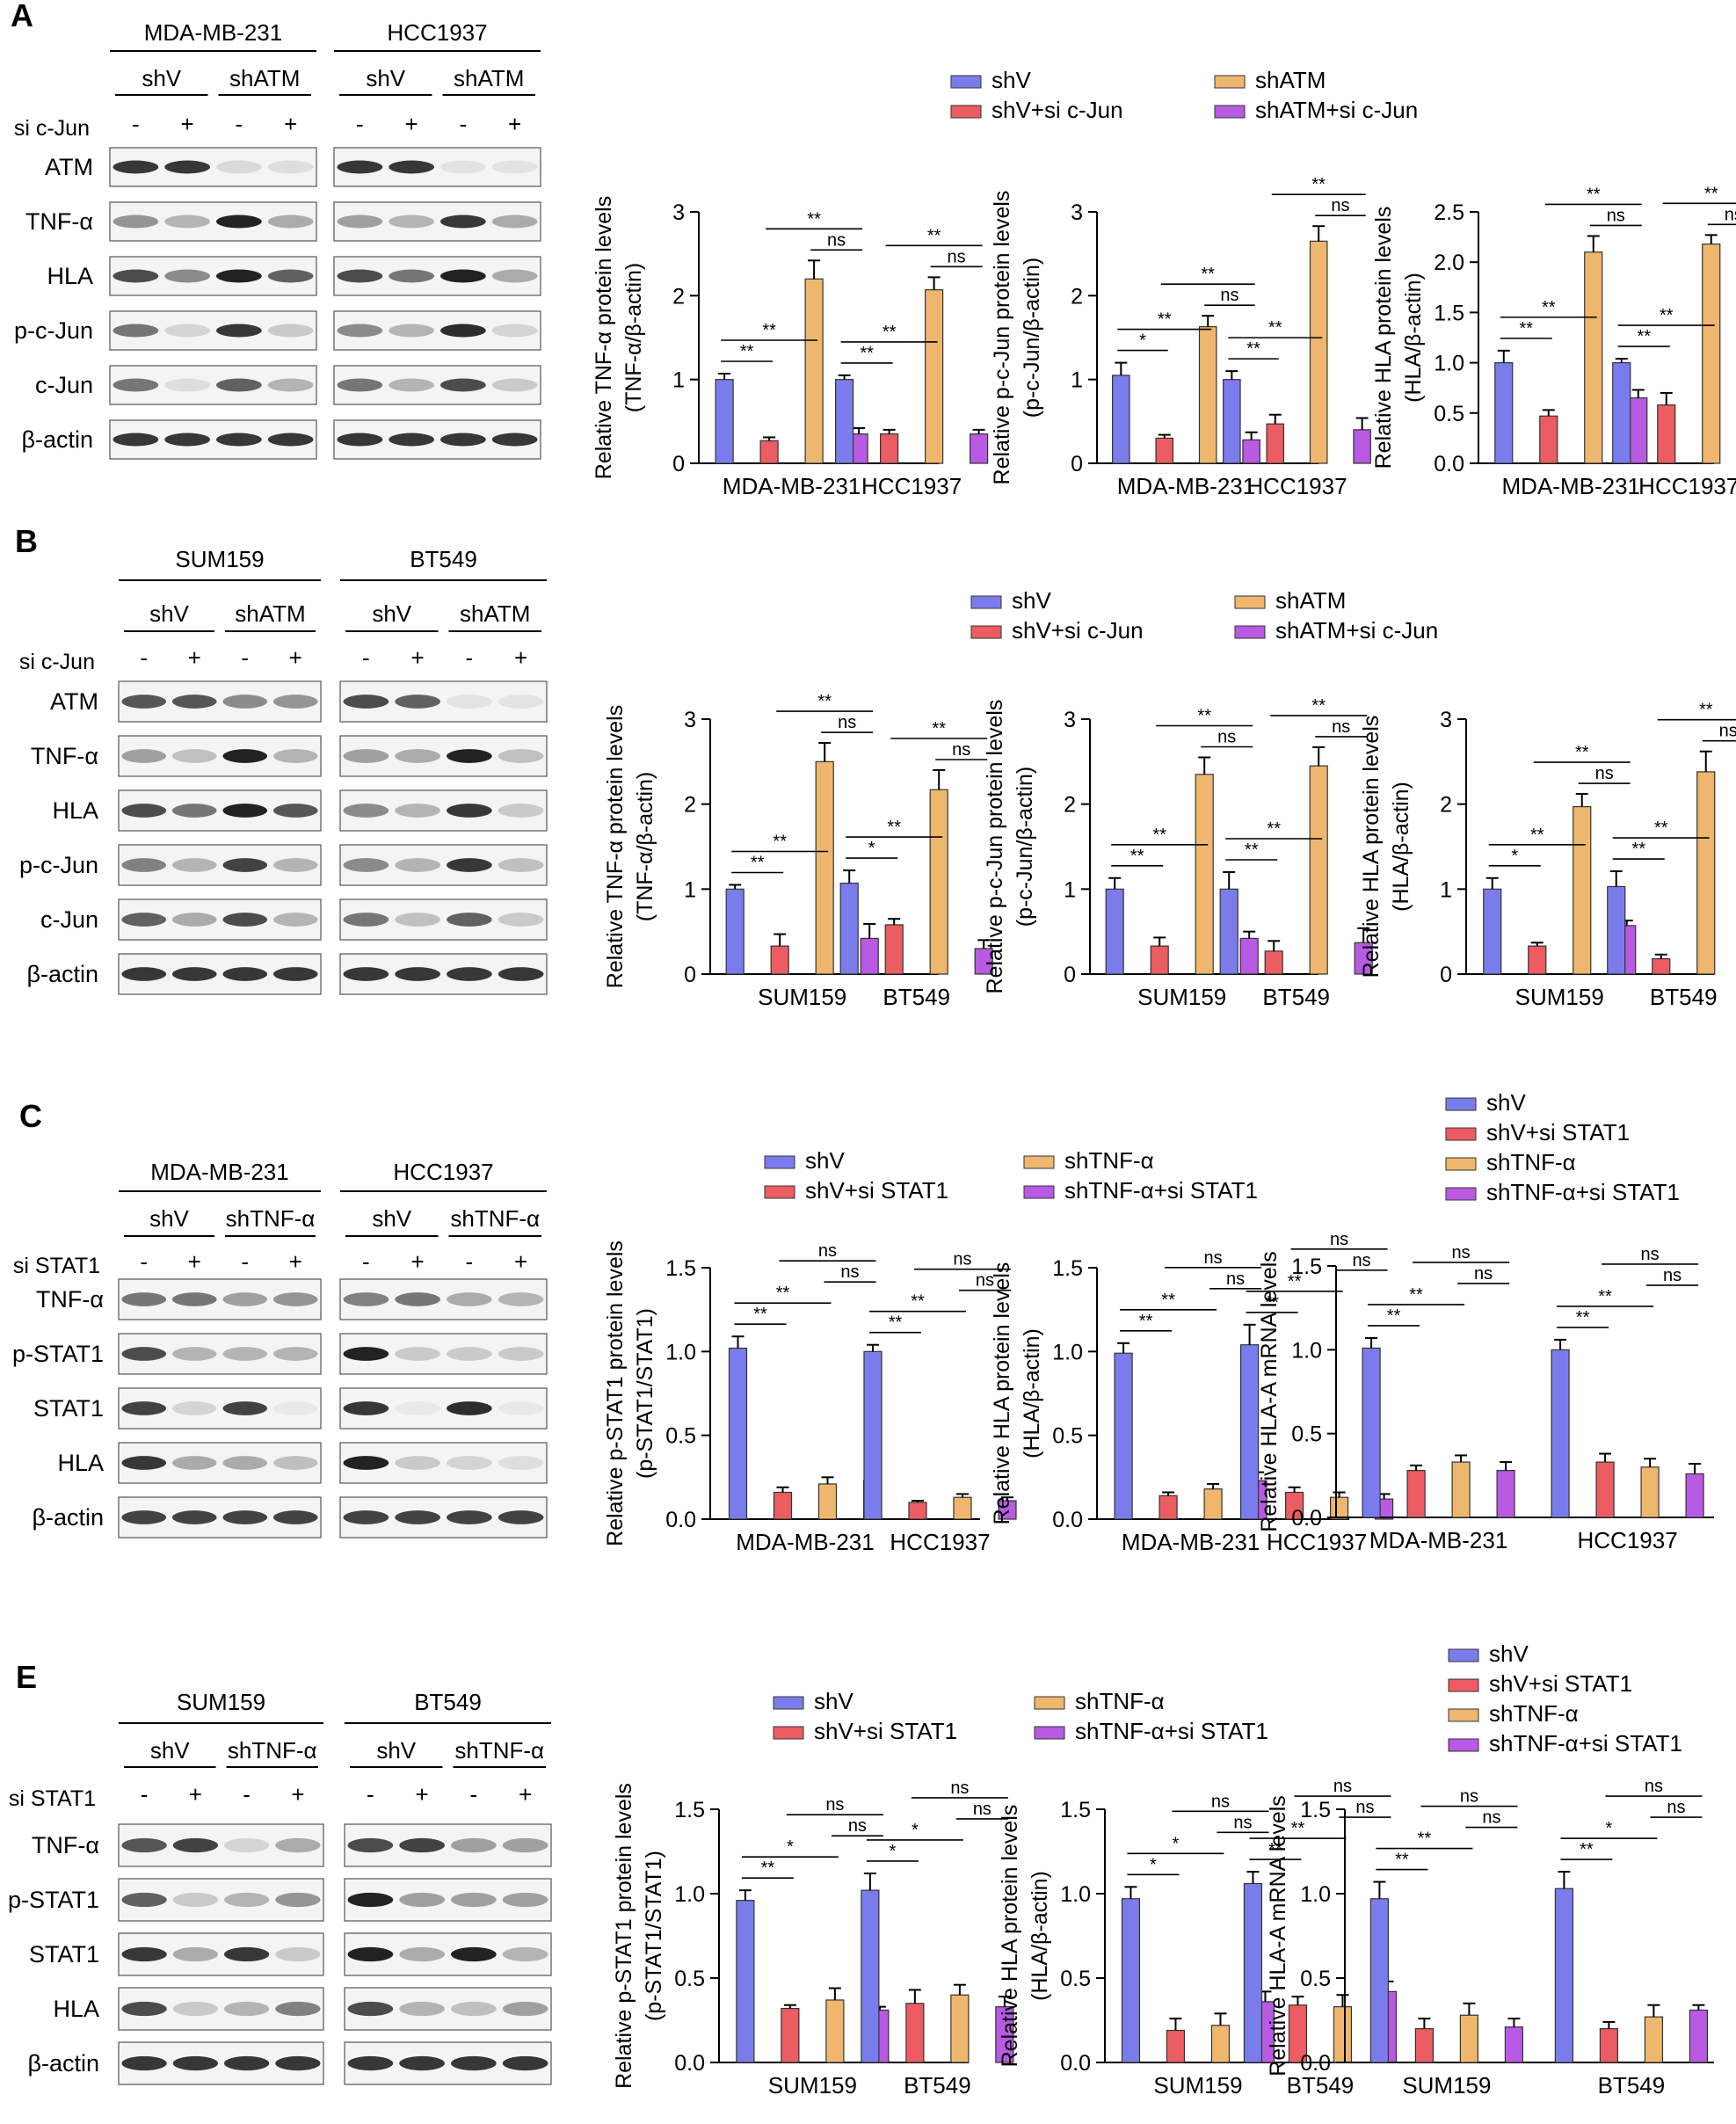 The image size is (1736, 2124). I want to click on significance-label: *, so click(1142, 341).